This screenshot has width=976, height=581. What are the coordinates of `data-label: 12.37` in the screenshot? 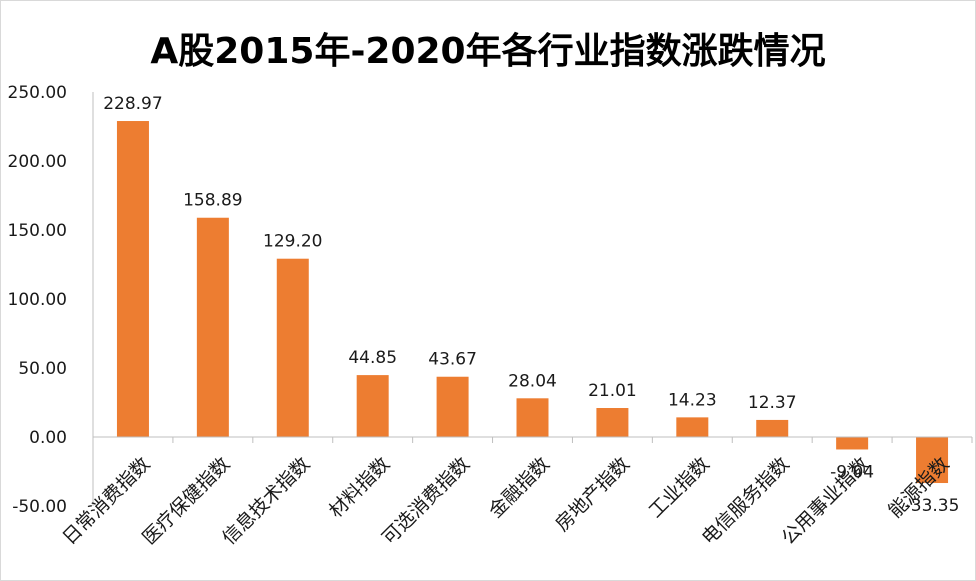 It's located at (772, 403).